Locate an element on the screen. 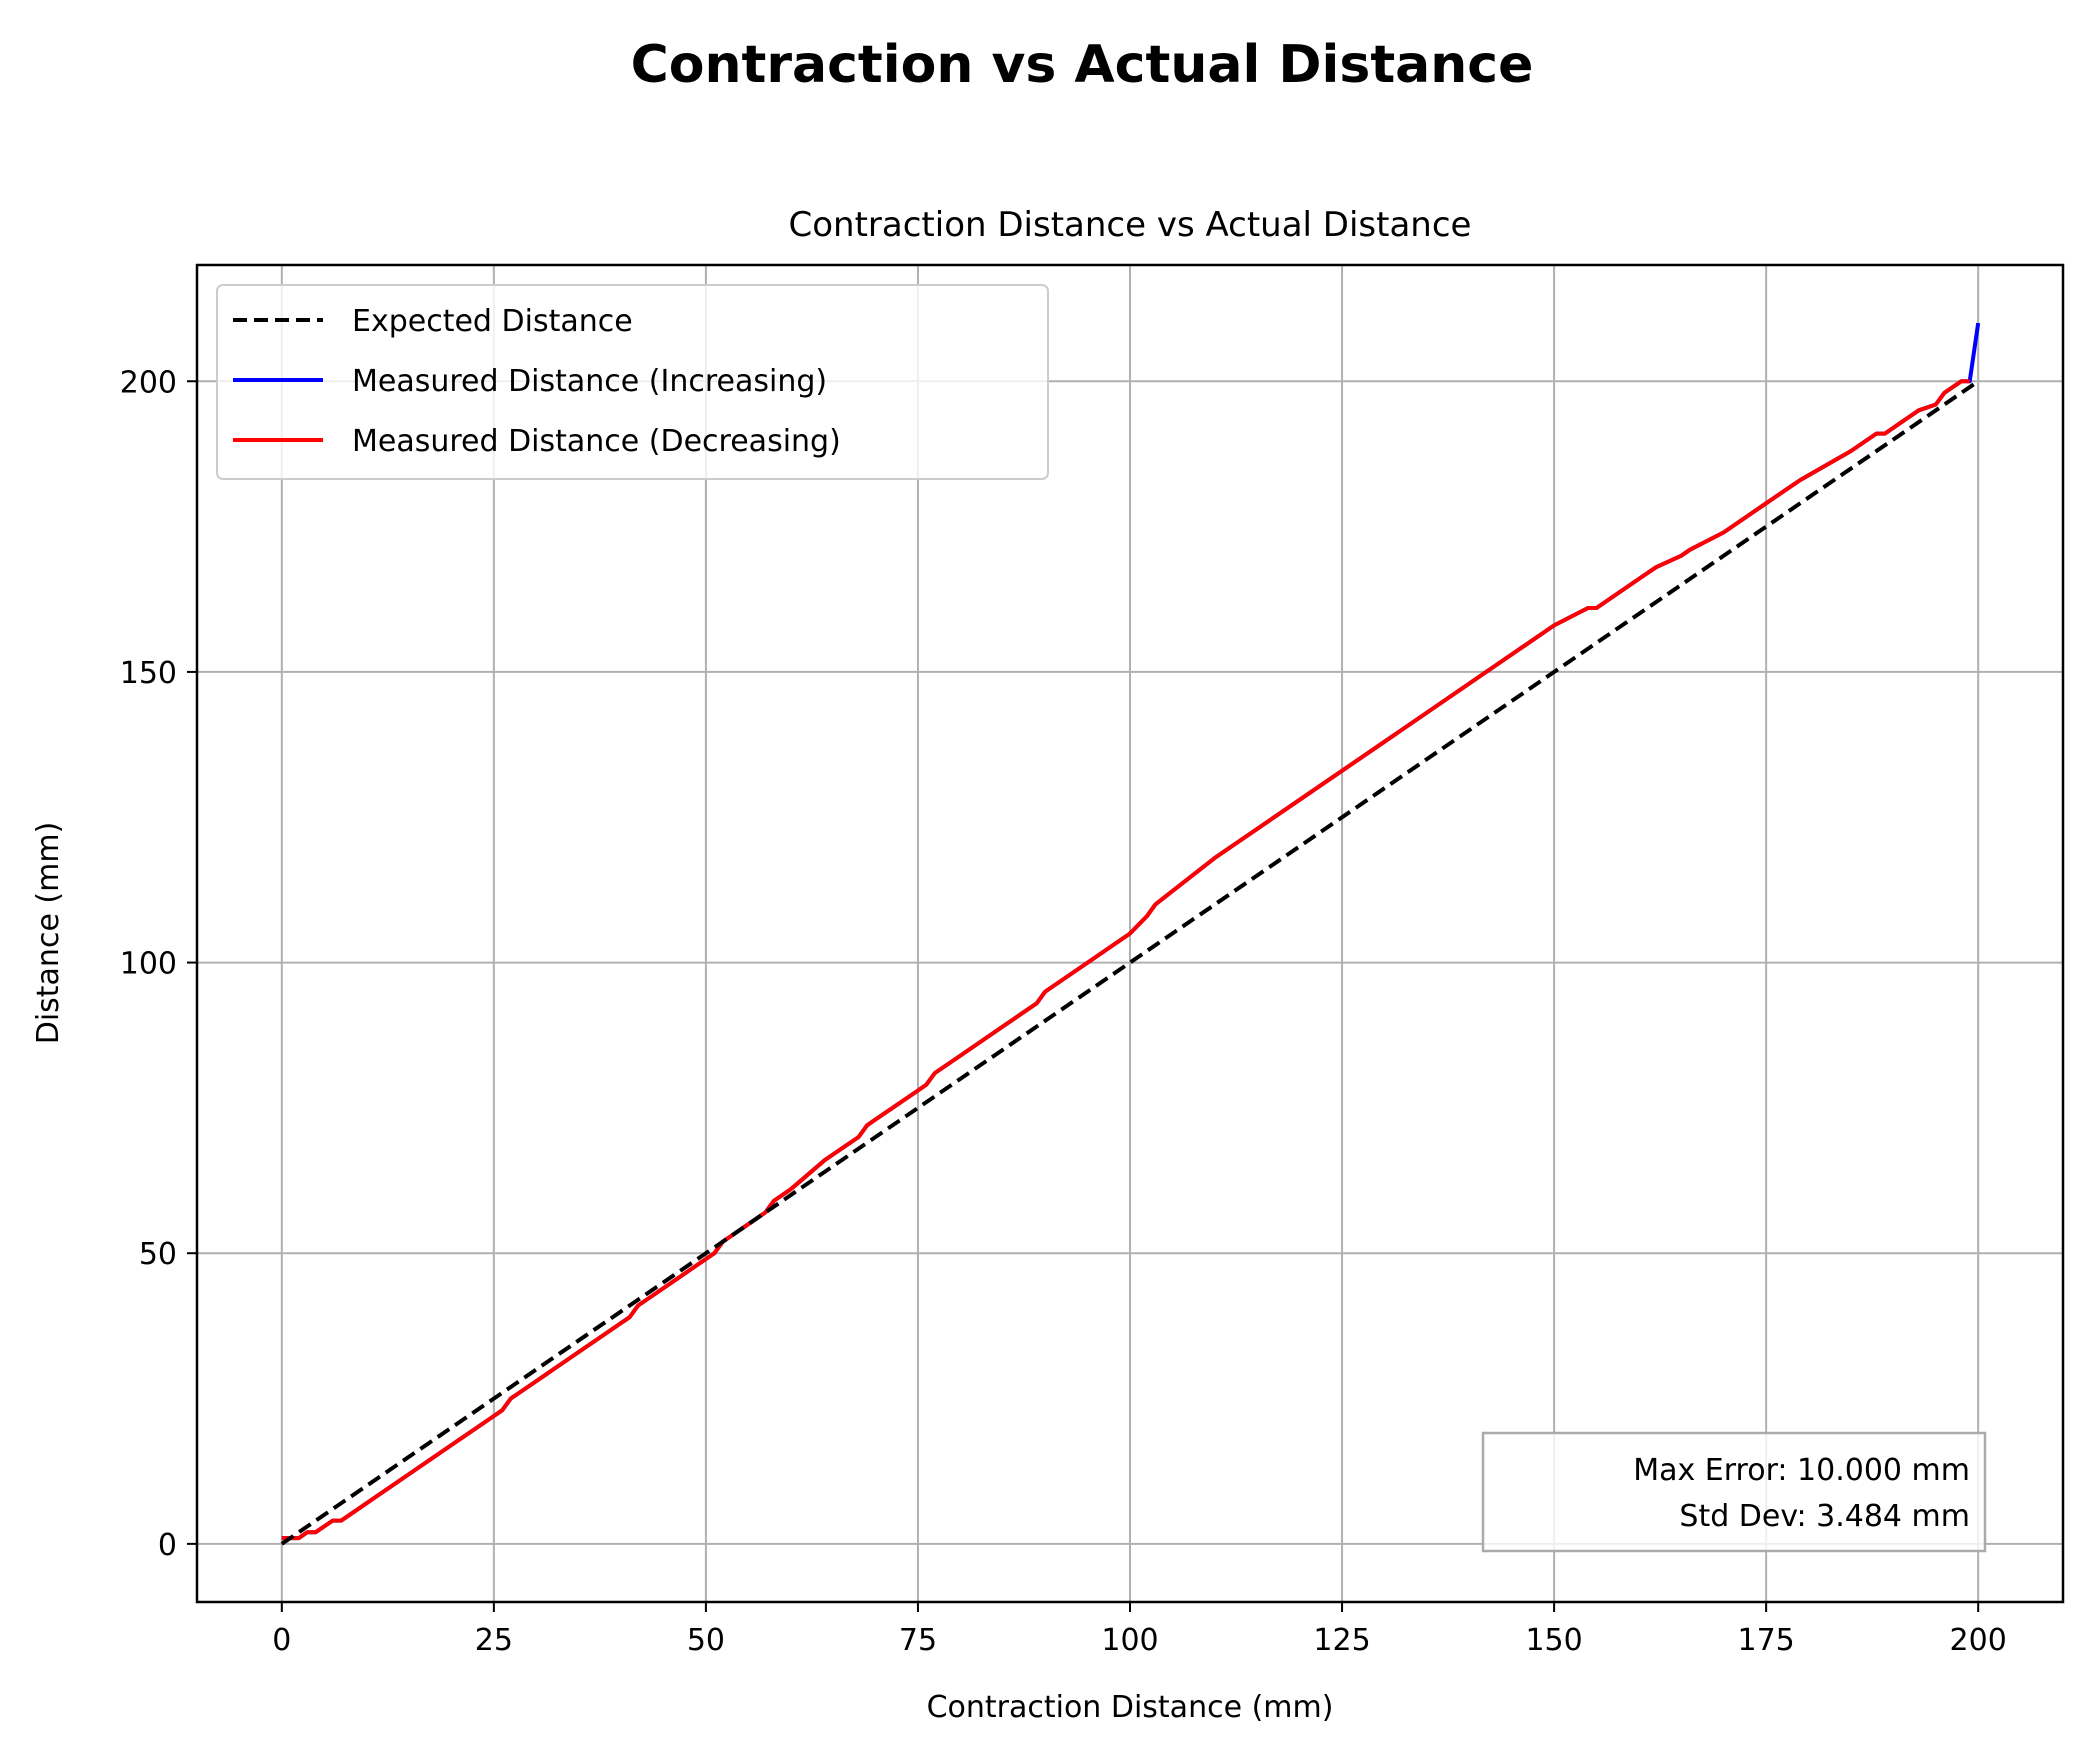  legend-box is located at coordinates (632, 382).